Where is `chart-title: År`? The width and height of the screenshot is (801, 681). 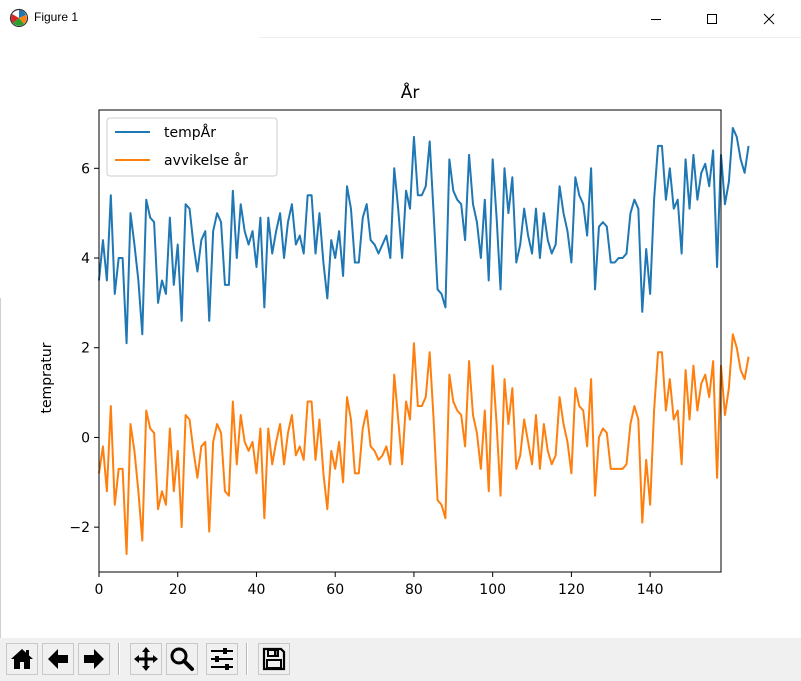
chart-title: År is located at coordinates (410, 92).